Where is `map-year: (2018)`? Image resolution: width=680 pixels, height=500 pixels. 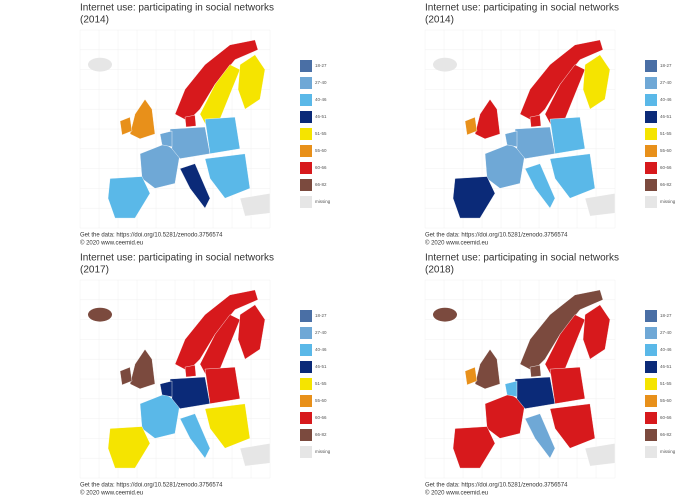 map-year: (2018) is located at coordinates (439, 270).